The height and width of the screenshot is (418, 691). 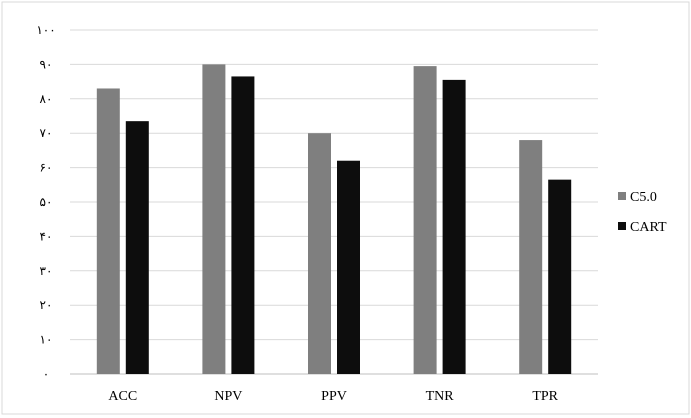 What do you see at coordinates (122, 396) in the screenshot?
I see `x-category-label: ACC` at bounding box center [122, 396].